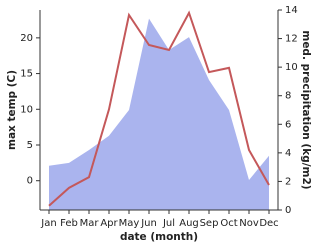 This screenshot has height=247, width=320. What do you see at coordinates (90, 223) in the screenshot?
I see `x-tick-label: Mar` at bounding box center [90, 223].